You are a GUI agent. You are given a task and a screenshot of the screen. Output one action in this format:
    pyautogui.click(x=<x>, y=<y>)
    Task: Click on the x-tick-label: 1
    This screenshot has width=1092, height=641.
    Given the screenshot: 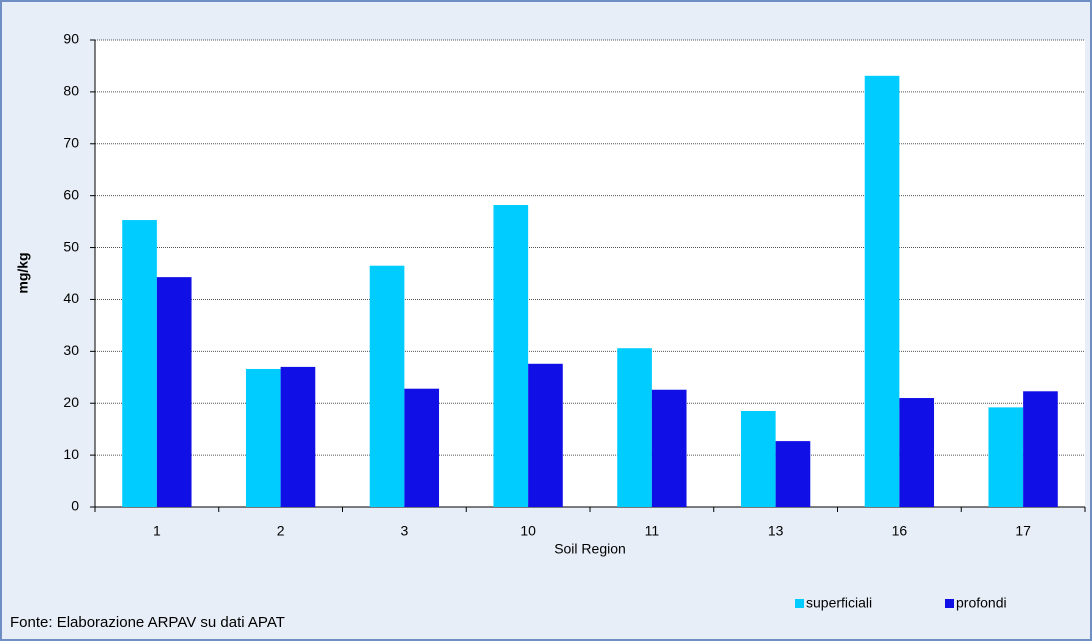 What is the action you would take?
    pyautogui.click(x=157, y=531)
    